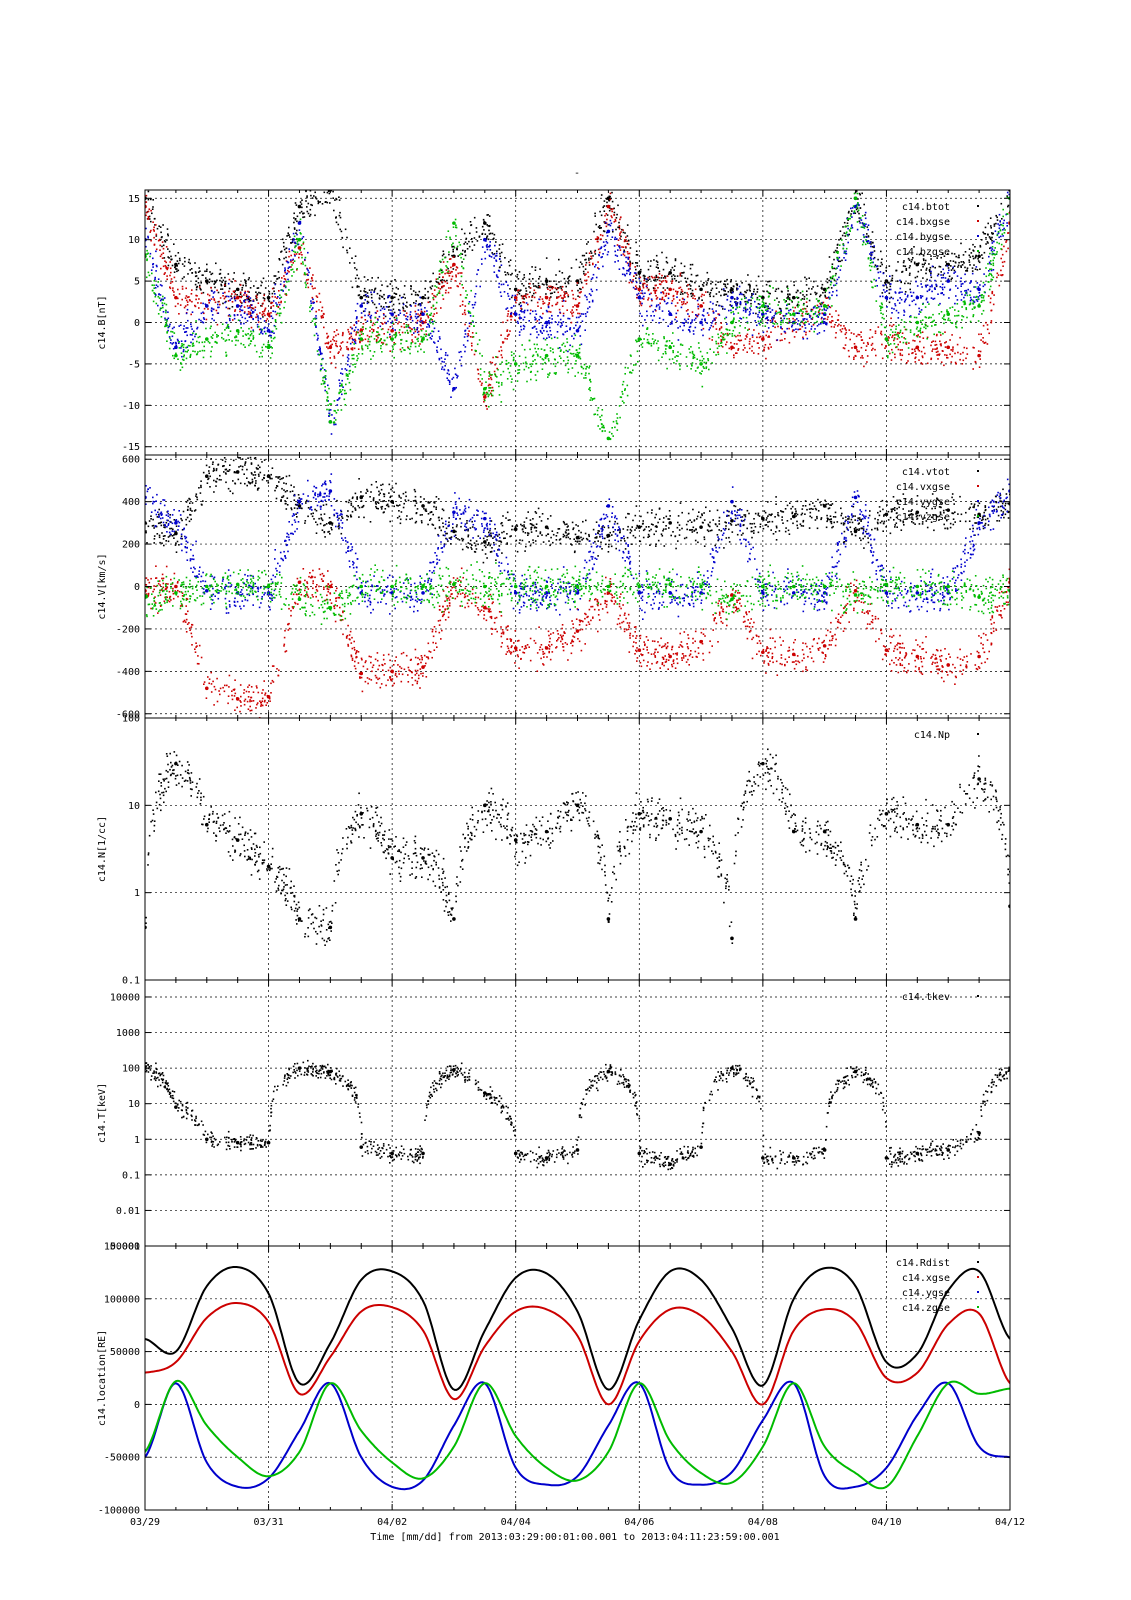  Describe the element at coordinates (937, 1286) in the screenshot. I see `legend-location: c14.Rdist c14.xgse c14.ygse c14.zgse` at that location.